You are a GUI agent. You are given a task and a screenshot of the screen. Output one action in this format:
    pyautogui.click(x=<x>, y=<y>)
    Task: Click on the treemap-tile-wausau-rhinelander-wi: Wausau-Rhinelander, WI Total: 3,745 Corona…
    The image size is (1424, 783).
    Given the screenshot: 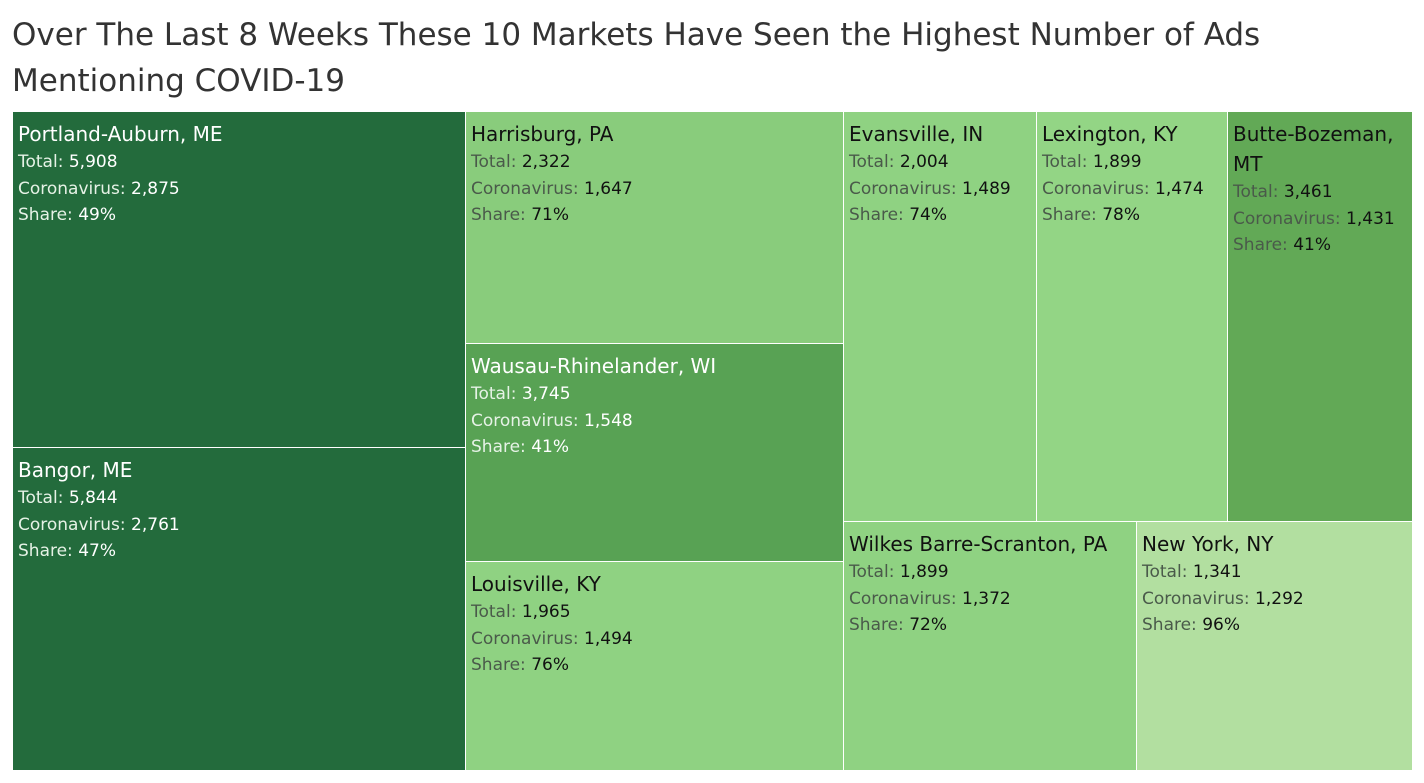 What is the action you would take?
    pyautogui.click(x=655, y=453)
    